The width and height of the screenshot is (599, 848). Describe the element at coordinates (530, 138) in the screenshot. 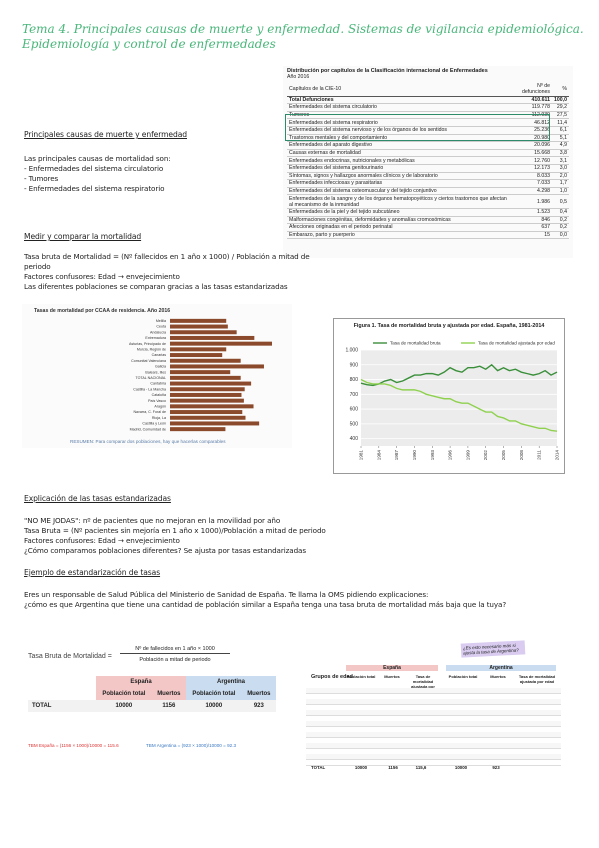

I see `cell: 20.980` at that location.